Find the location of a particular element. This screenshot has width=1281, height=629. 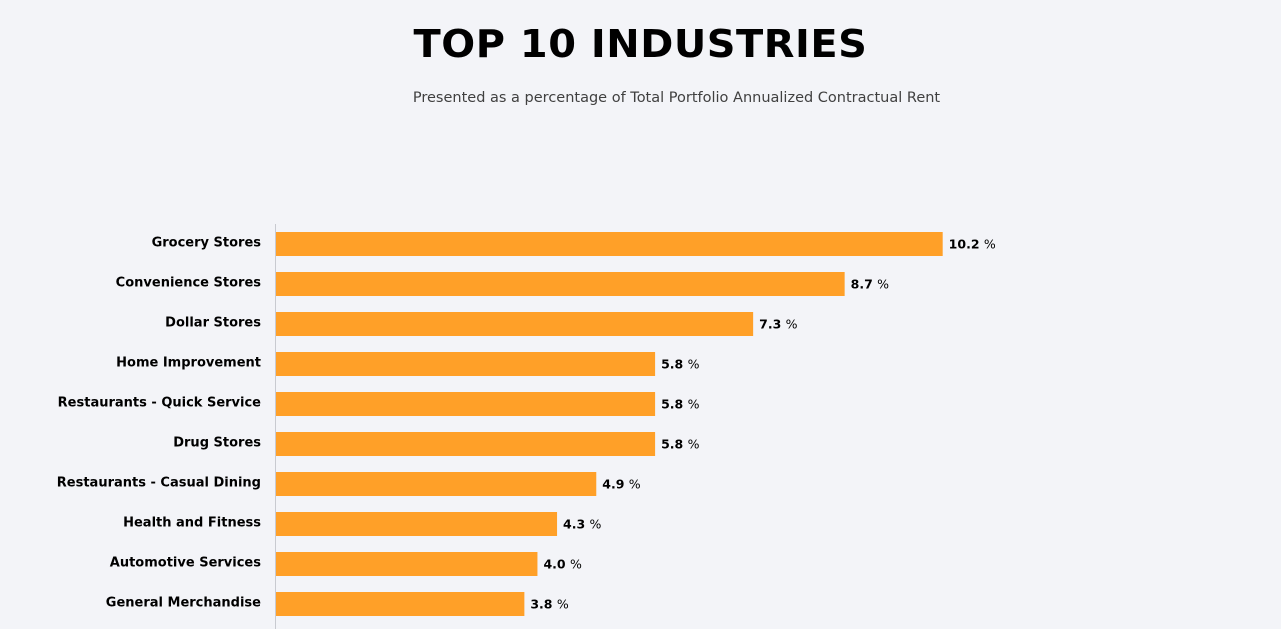

data-label: 4.9 % is located at coordinates (621, 483).